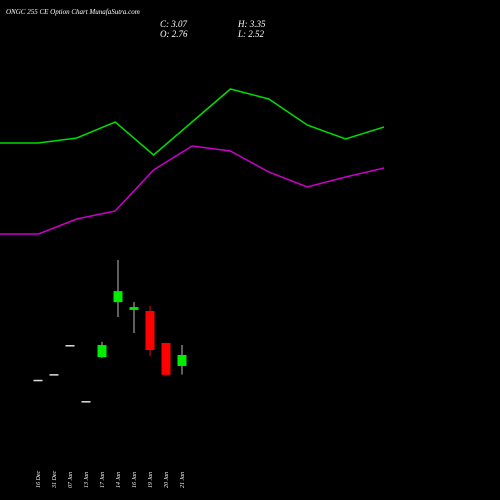  Describe the element at coordinates (103, 480) in the screenshot. I see `x-tick-label: 17 Jan` at that location.